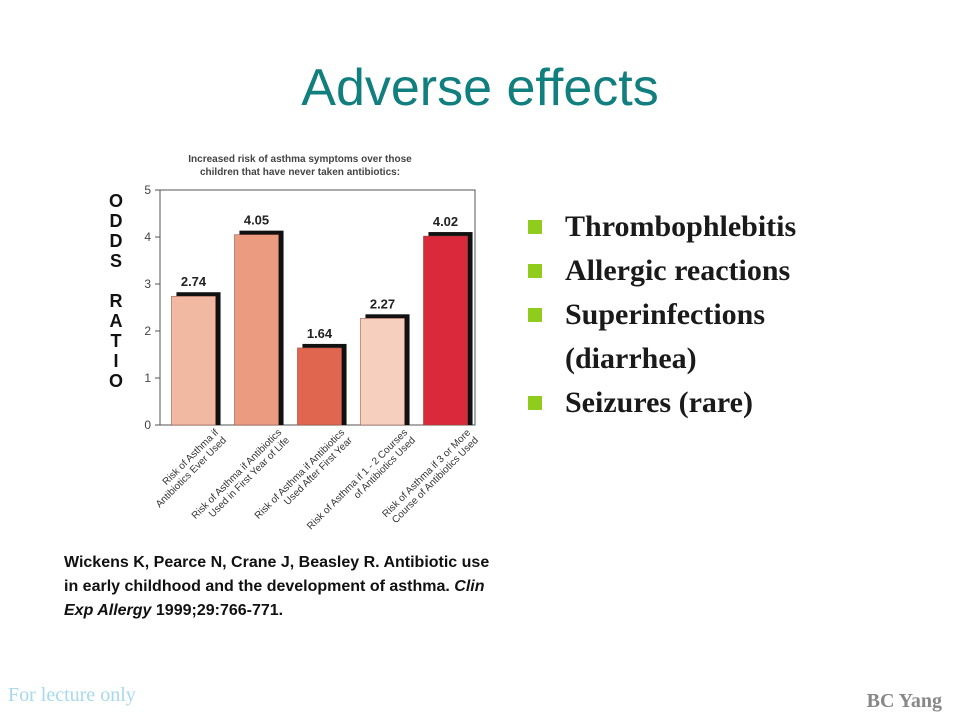  I want to click on y-axis-label-letter: S, so click(116, 261).